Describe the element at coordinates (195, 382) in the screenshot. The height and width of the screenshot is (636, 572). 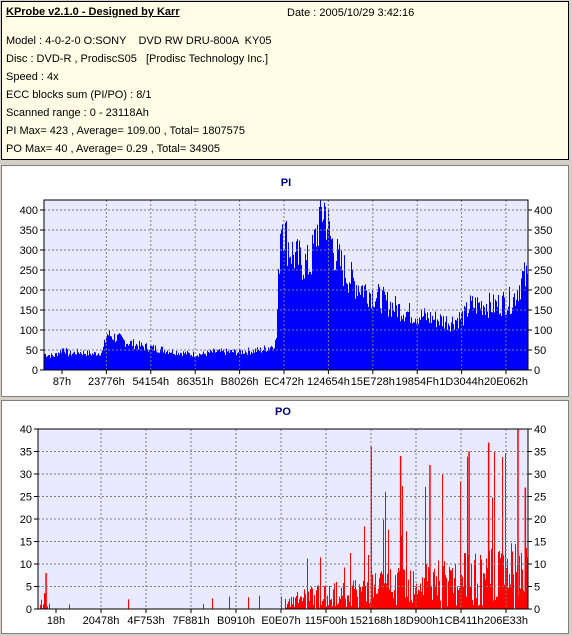
I see `x-tick-label: 86351h` at that location.